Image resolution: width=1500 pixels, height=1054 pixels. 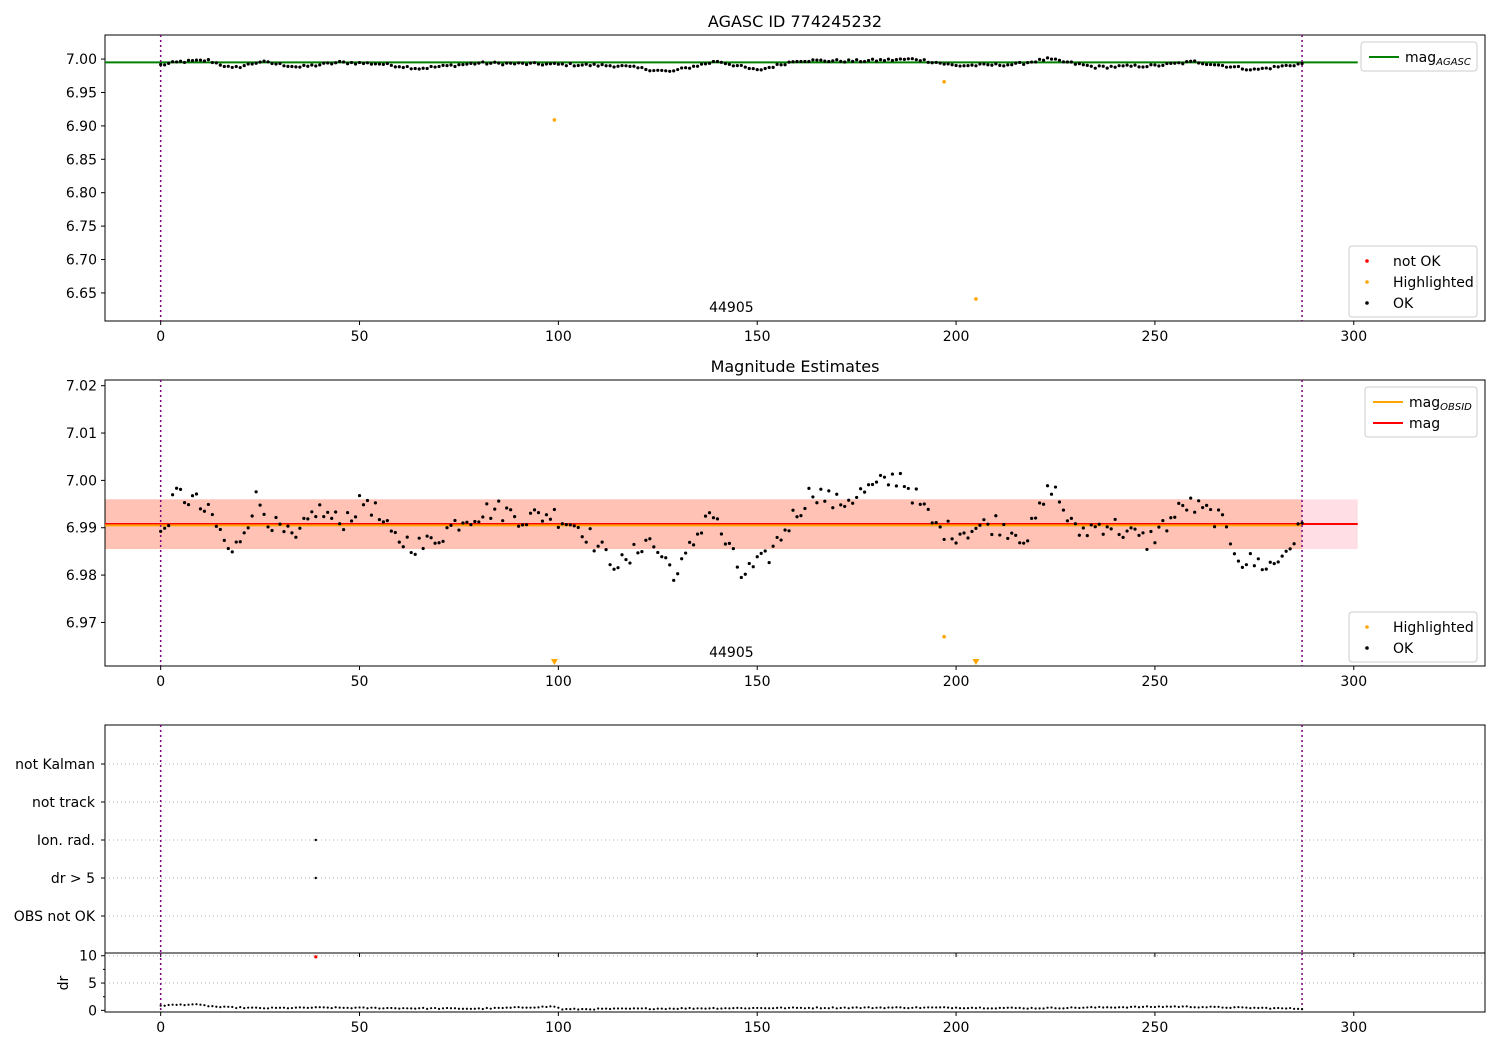 I want to click on legend-label: mag, so click(x=1424, y=424).